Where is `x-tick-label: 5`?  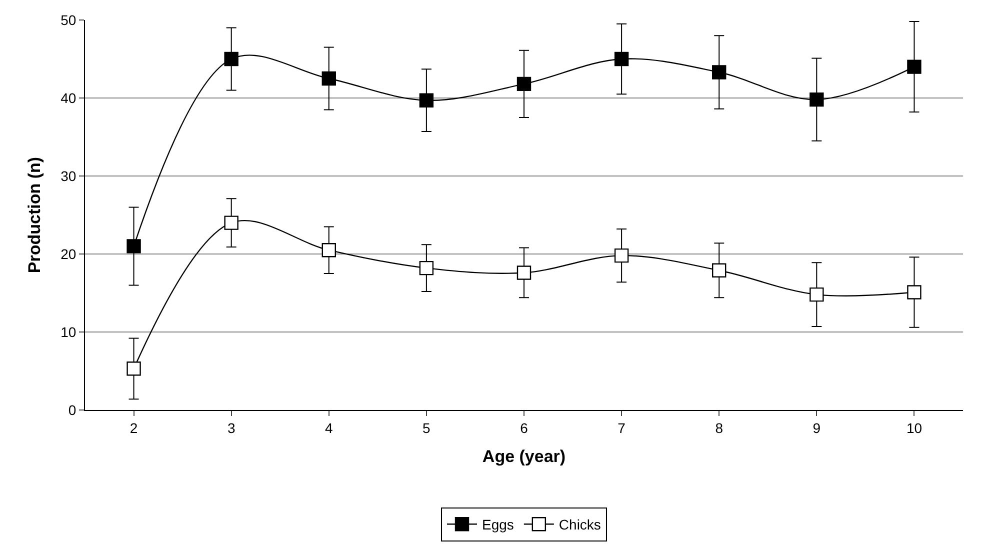
x-tick-label: 5 is located at coordinates (426, 428).